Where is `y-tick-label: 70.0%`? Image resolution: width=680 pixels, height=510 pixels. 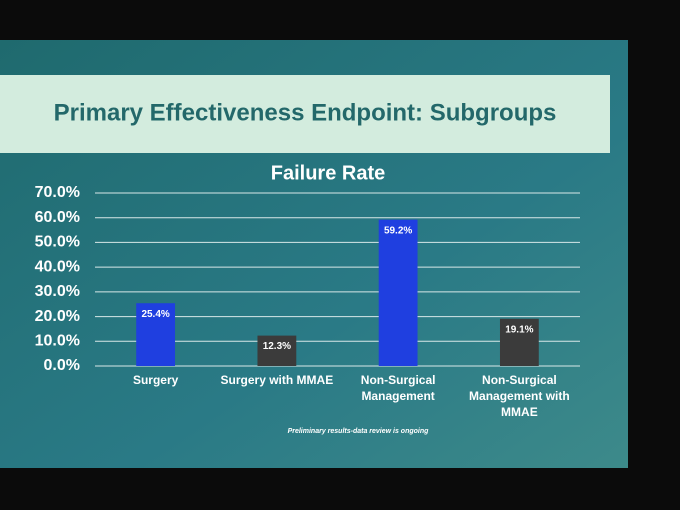 y-tick-label: 70.0% is located at coordinates (57, 192).